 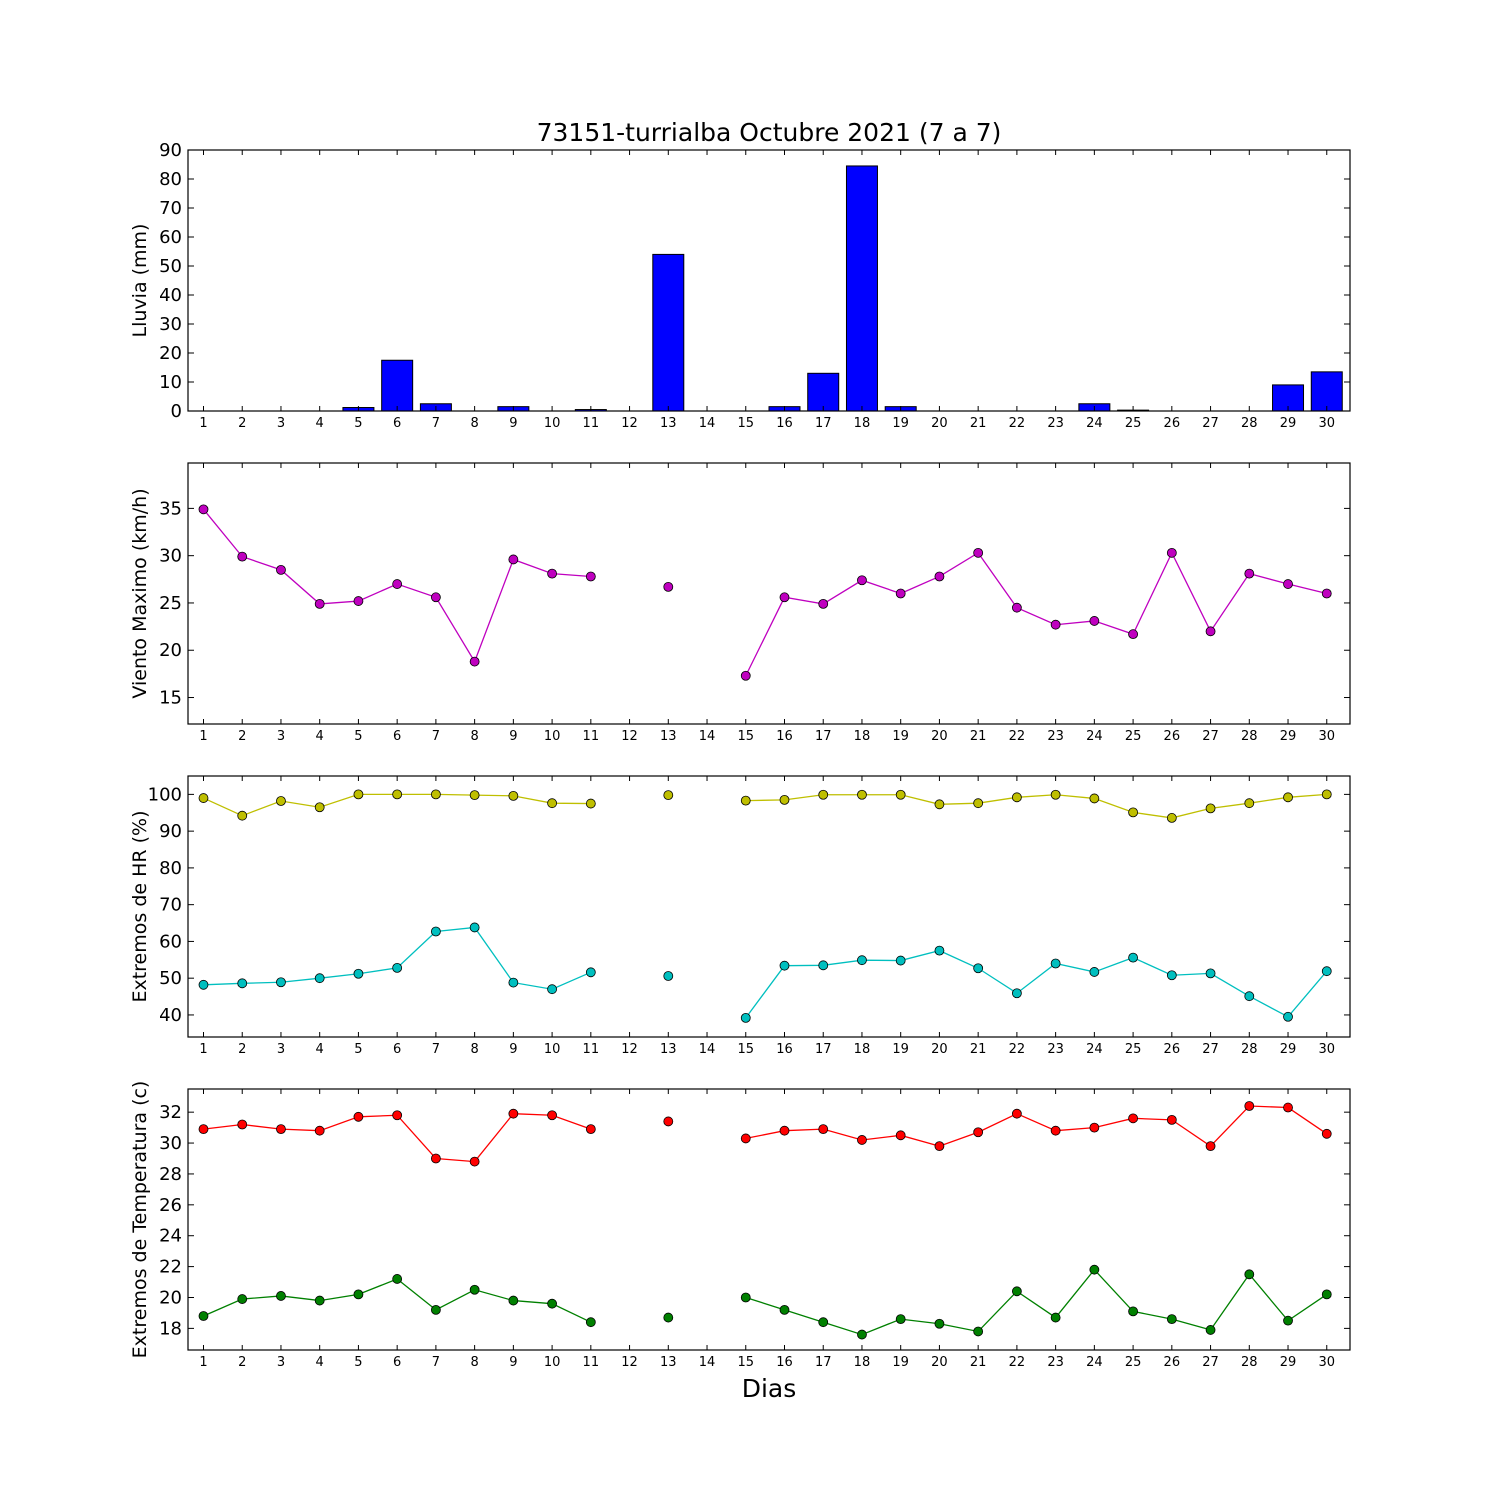 What do you see at coordinates (823, 1362) in the screenshot?
I see `x-tick-label: 17` at bounding box center [823, 1362].